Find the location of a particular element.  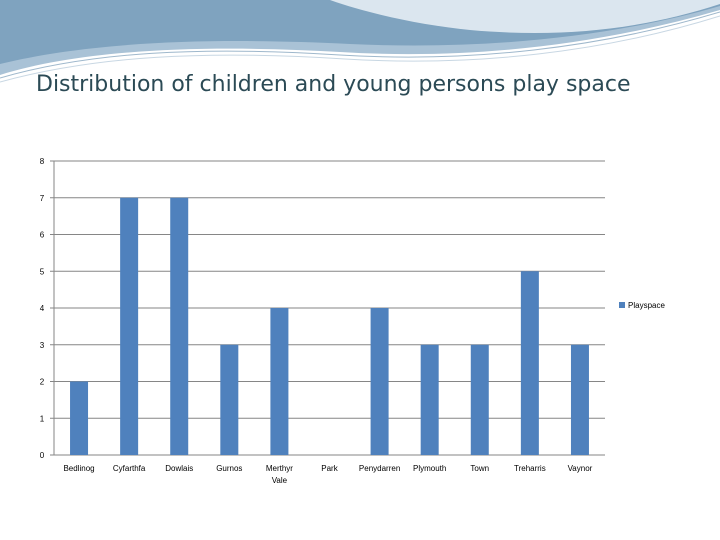

y-axis-tick-labels: 0 1 2 3 4 5 6 7 8 is located at coordinates (42, 308).